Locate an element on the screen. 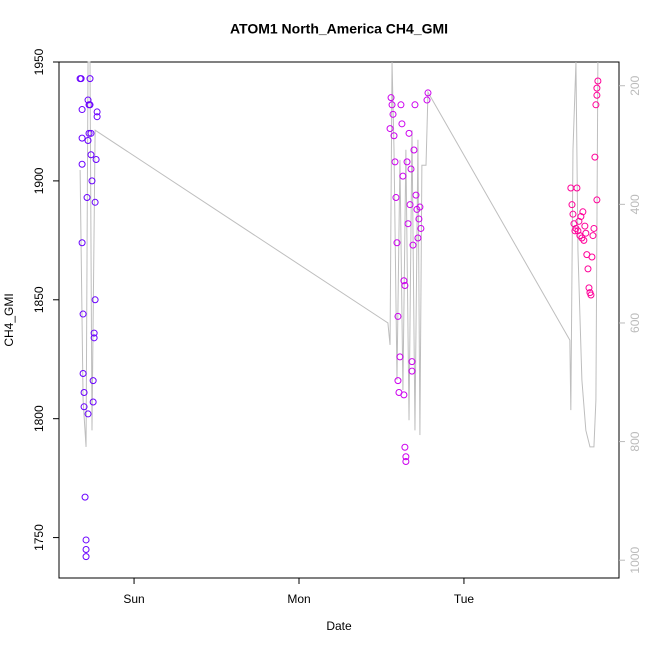  chart-title: ATOM1 North_America CH4_GMI is located at coordinates (339, 29).